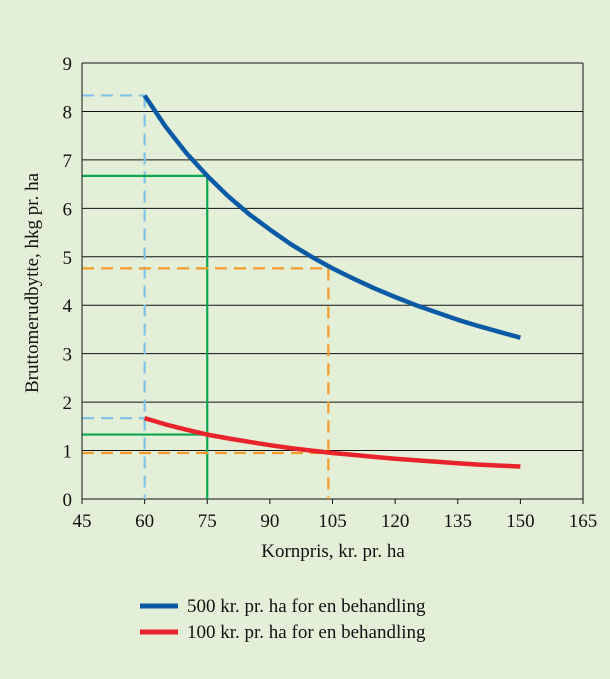 The width and height of the screenshot is (610, 679). Describe the element at coordinates (68, 64) in the screenshot. I see `y-tick-label-9: 9` at that location.